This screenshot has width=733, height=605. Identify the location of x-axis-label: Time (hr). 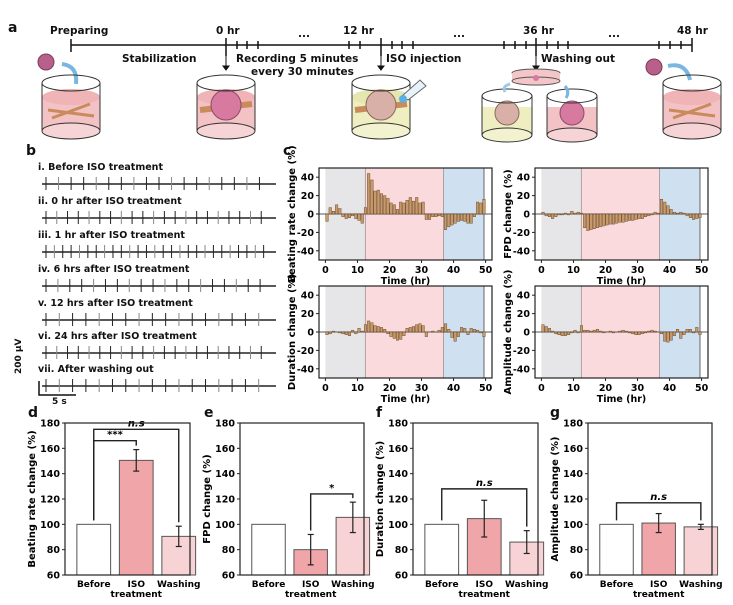
(406, 399).